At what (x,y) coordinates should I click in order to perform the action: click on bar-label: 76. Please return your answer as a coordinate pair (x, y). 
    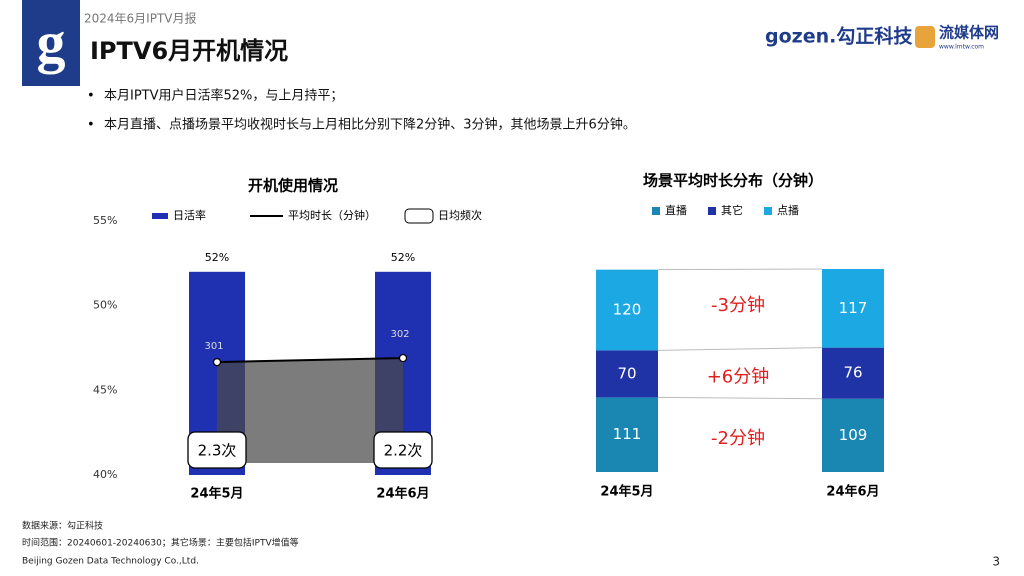
    Looking at the image, I should click on (852, 373).